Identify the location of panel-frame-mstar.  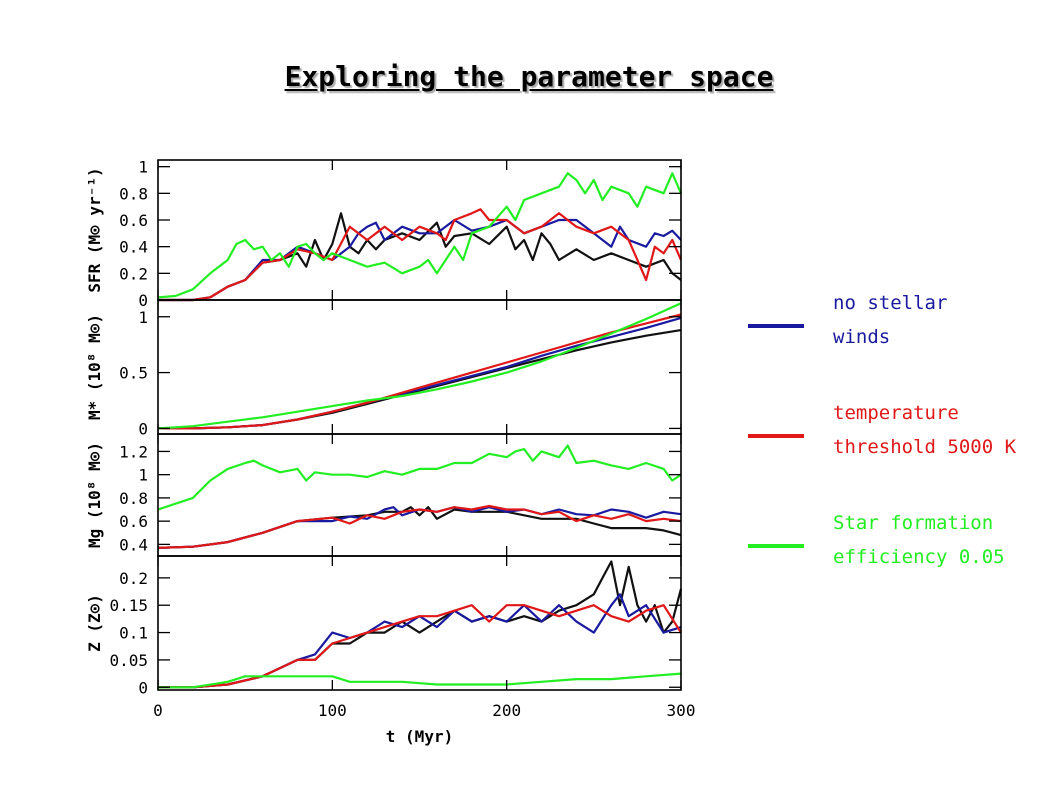
(419, 367).